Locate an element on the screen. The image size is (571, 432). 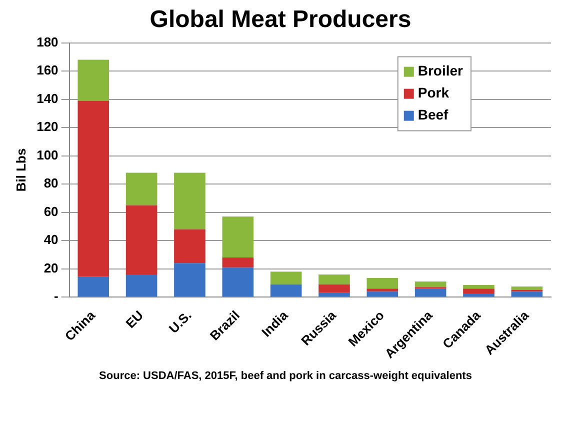
x-tick-label: U.S. is located at coordinates (180, 322).